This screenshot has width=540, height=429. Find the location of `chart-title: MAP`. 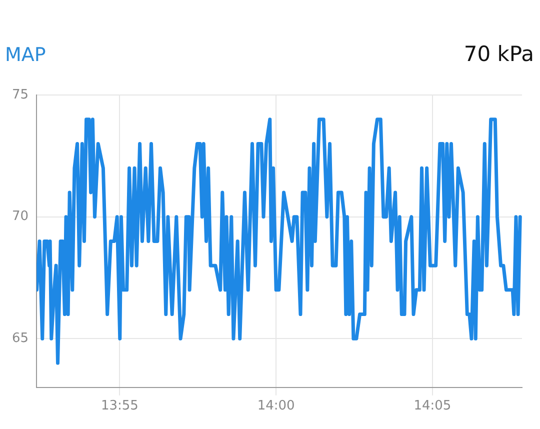

chart-title: MAP is located at coordinates (25, 55).